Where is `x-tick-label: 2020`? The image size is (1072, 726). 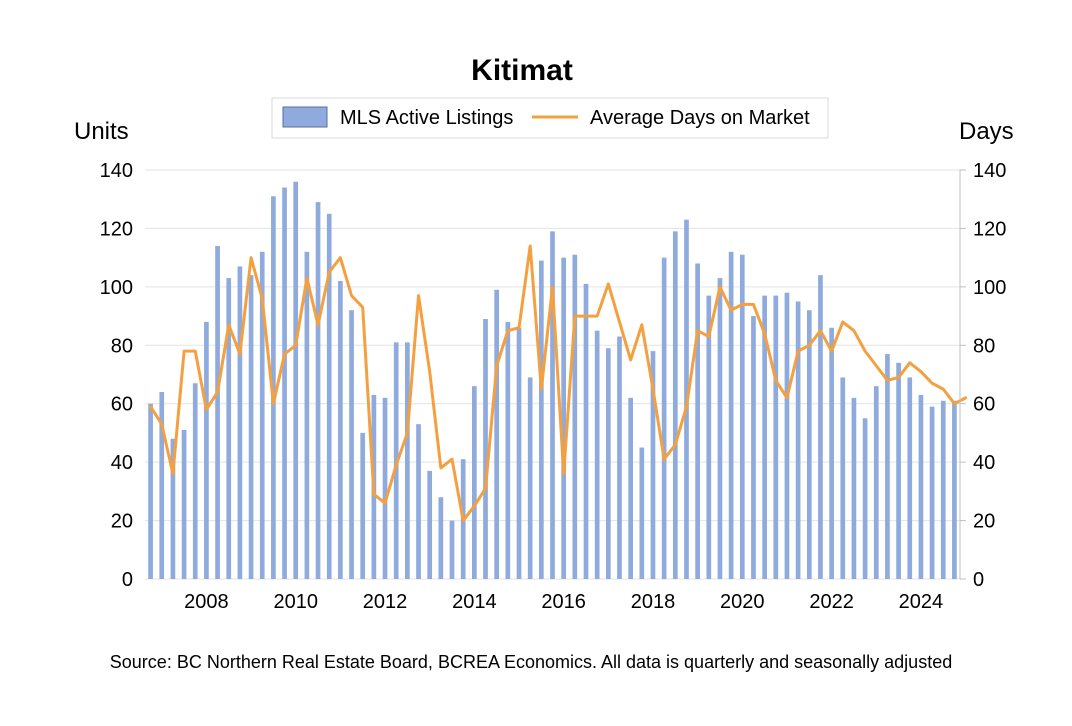
x-tick-label: 2020 is located at coordinates (742, 602).